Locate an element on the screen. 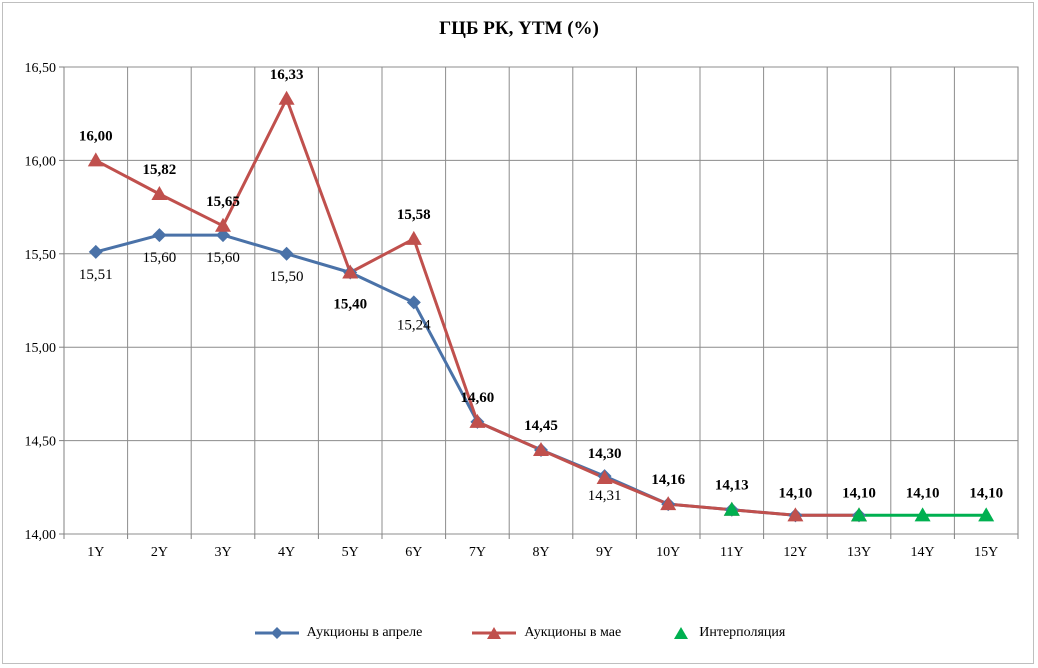 This screenshot has height=668, width=1038. data-label-may: 15,40 is located at coordinates (350, 304).